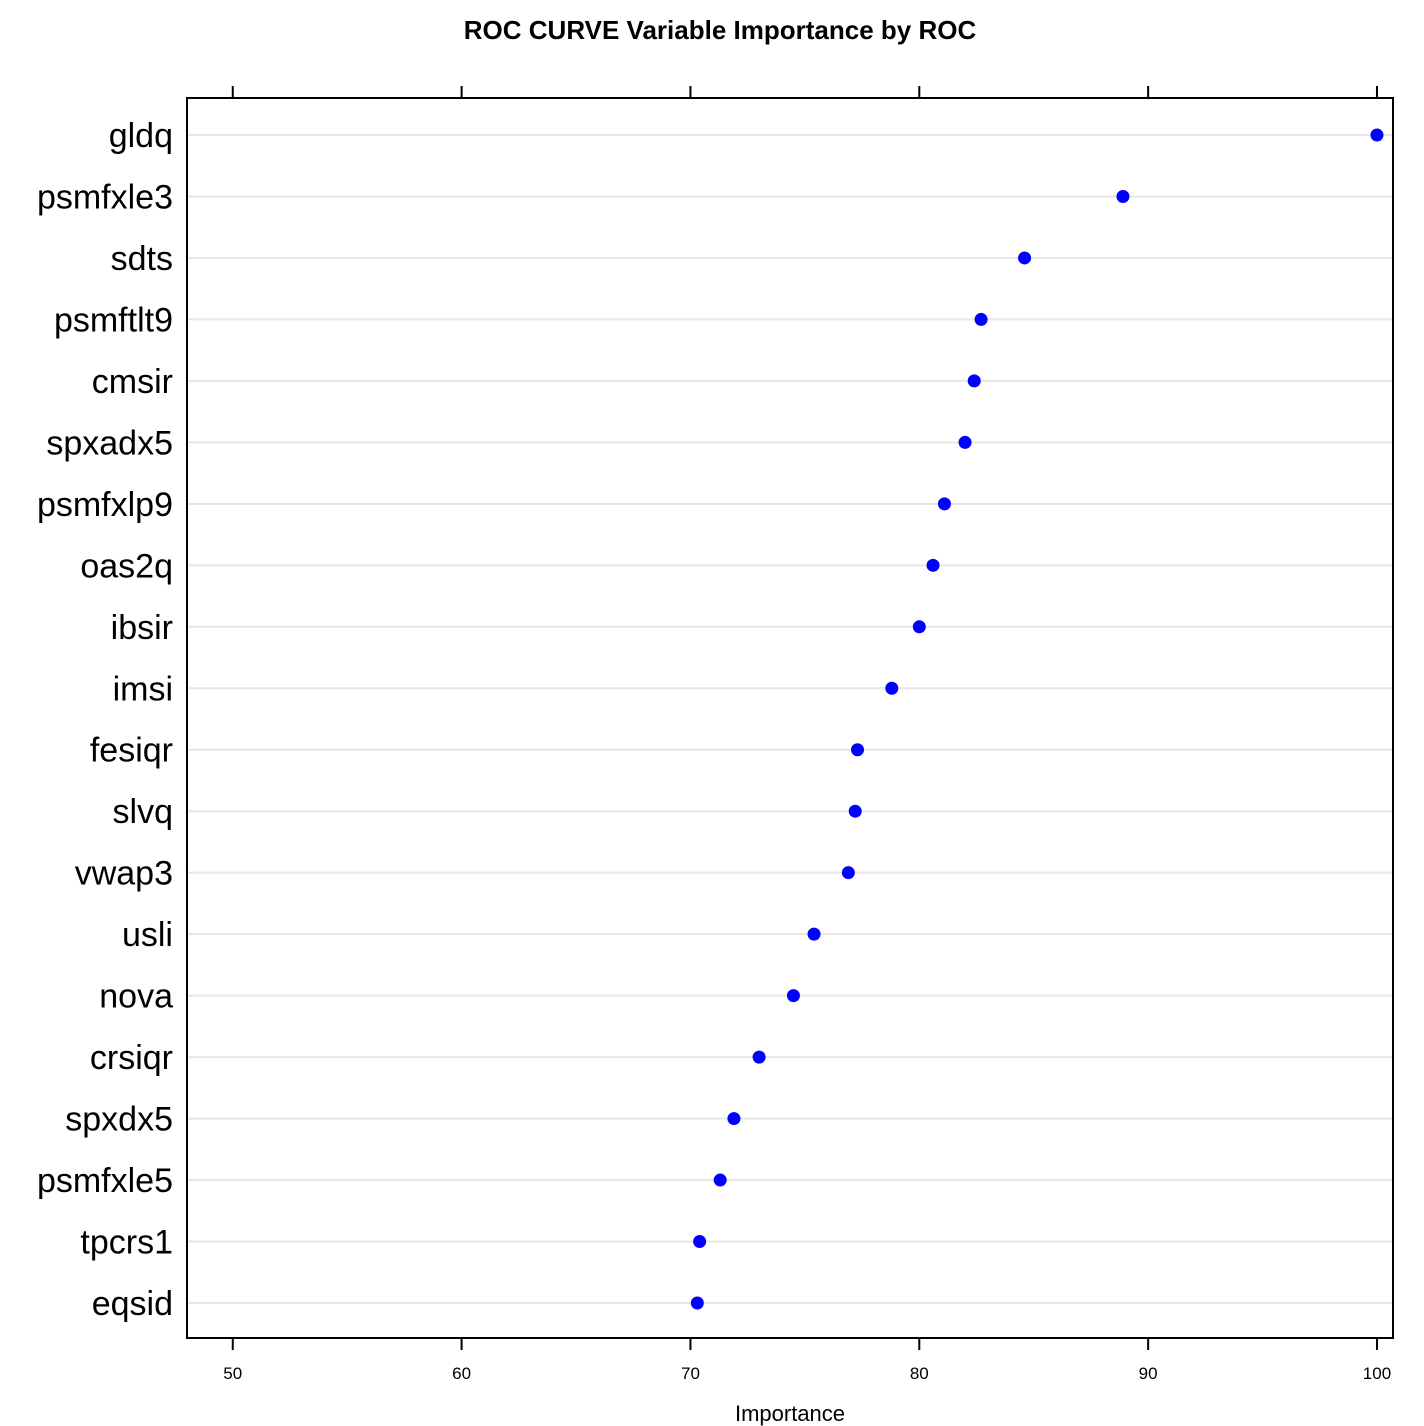 The height and width of the screenshot is (1426, 1424). What do you see at coordinates (105, 1181) in the screenshot?
I see `y-tick-label: psmfxle5` at bounding box center [105, 1181].